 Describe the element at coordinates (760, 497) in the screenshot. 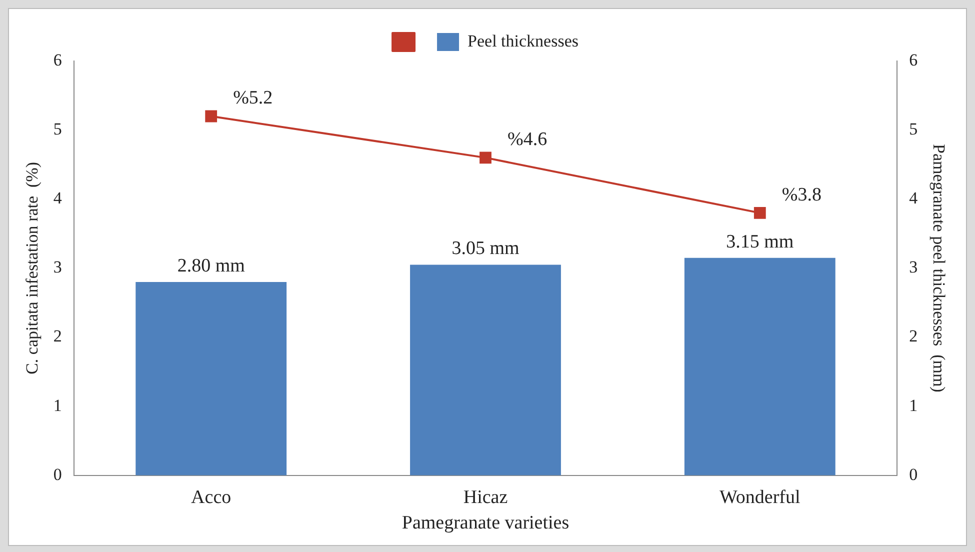

I see `x-tick-label: Wonderful` at that location.